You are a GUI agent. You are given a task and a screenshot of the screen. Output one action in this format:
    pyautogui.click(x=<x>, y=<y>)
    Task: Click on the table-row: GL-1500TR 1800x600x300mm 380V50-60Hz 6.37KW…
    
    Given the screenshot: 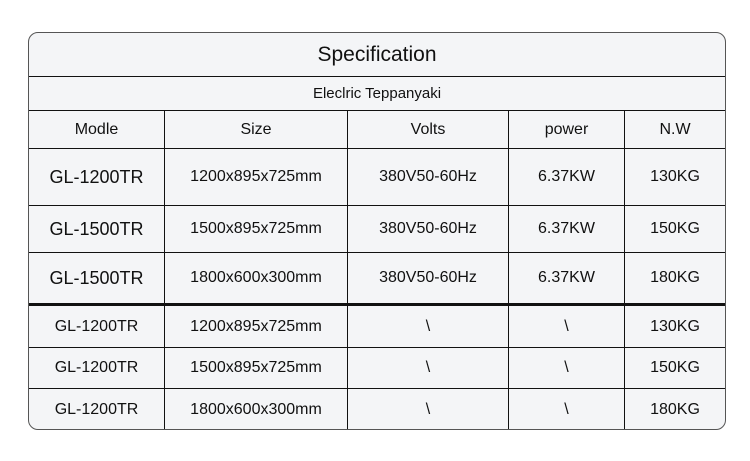 What is the action you would take?
    pyautogui.click(x=377, y=279)
    